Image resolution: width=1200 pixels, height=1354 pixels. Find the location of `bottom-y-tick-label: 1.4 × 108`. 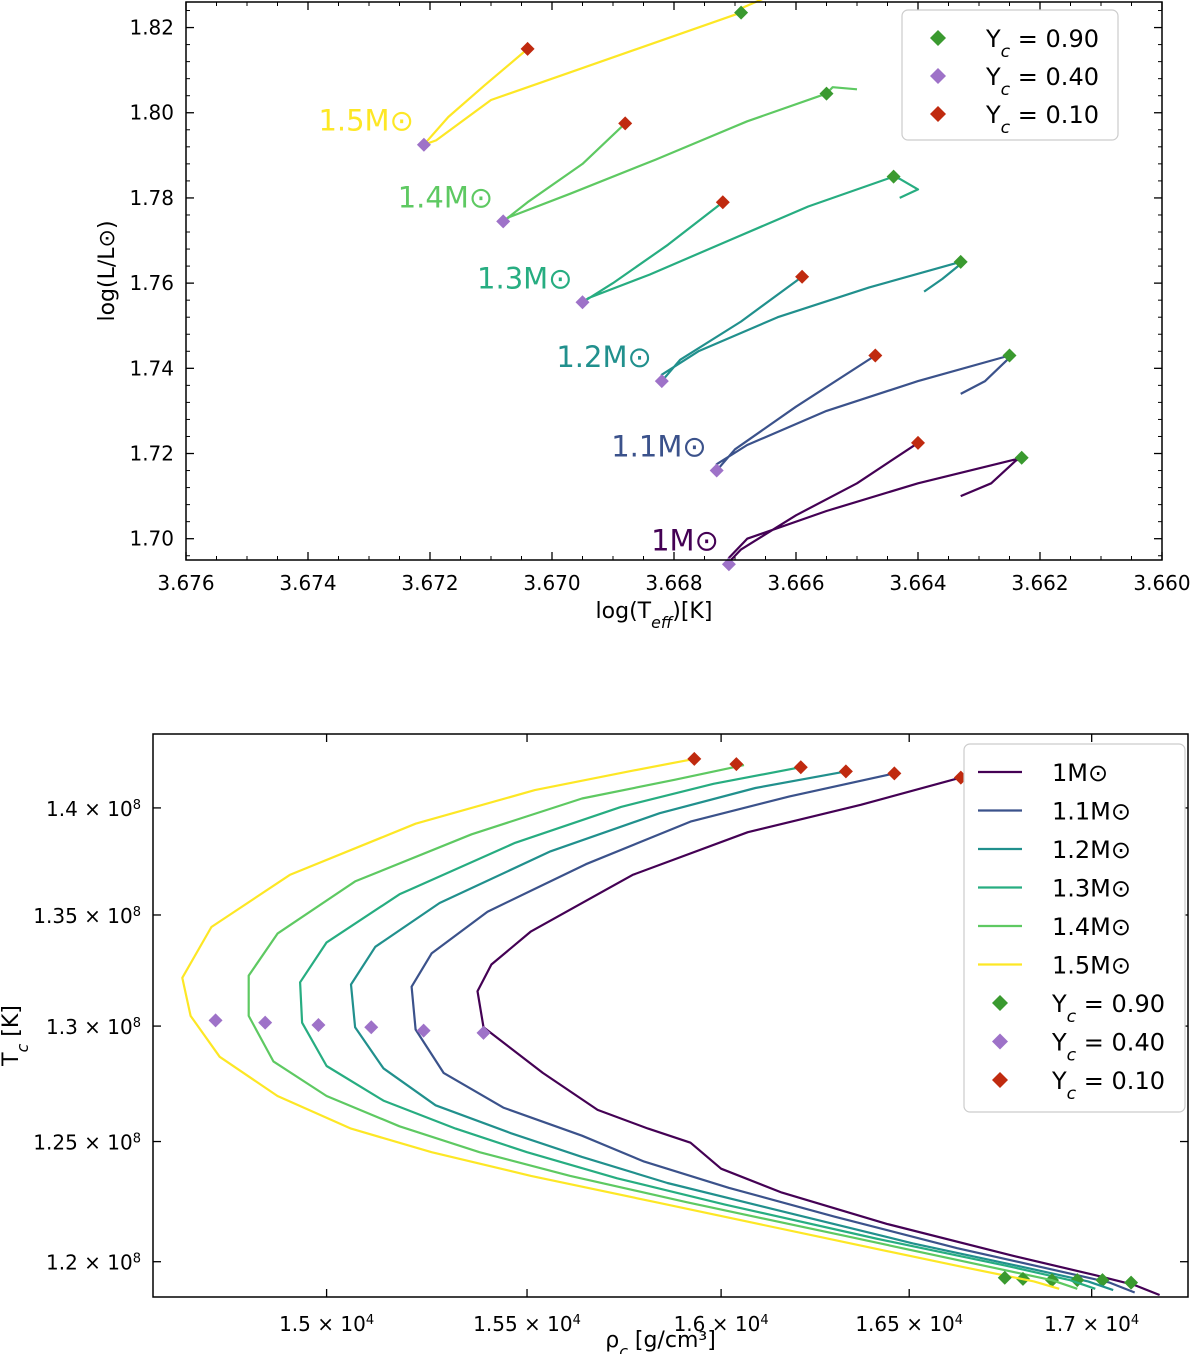

bottom-y-tick-label: 1.4 × 108 is located at coordinates (93, 809).